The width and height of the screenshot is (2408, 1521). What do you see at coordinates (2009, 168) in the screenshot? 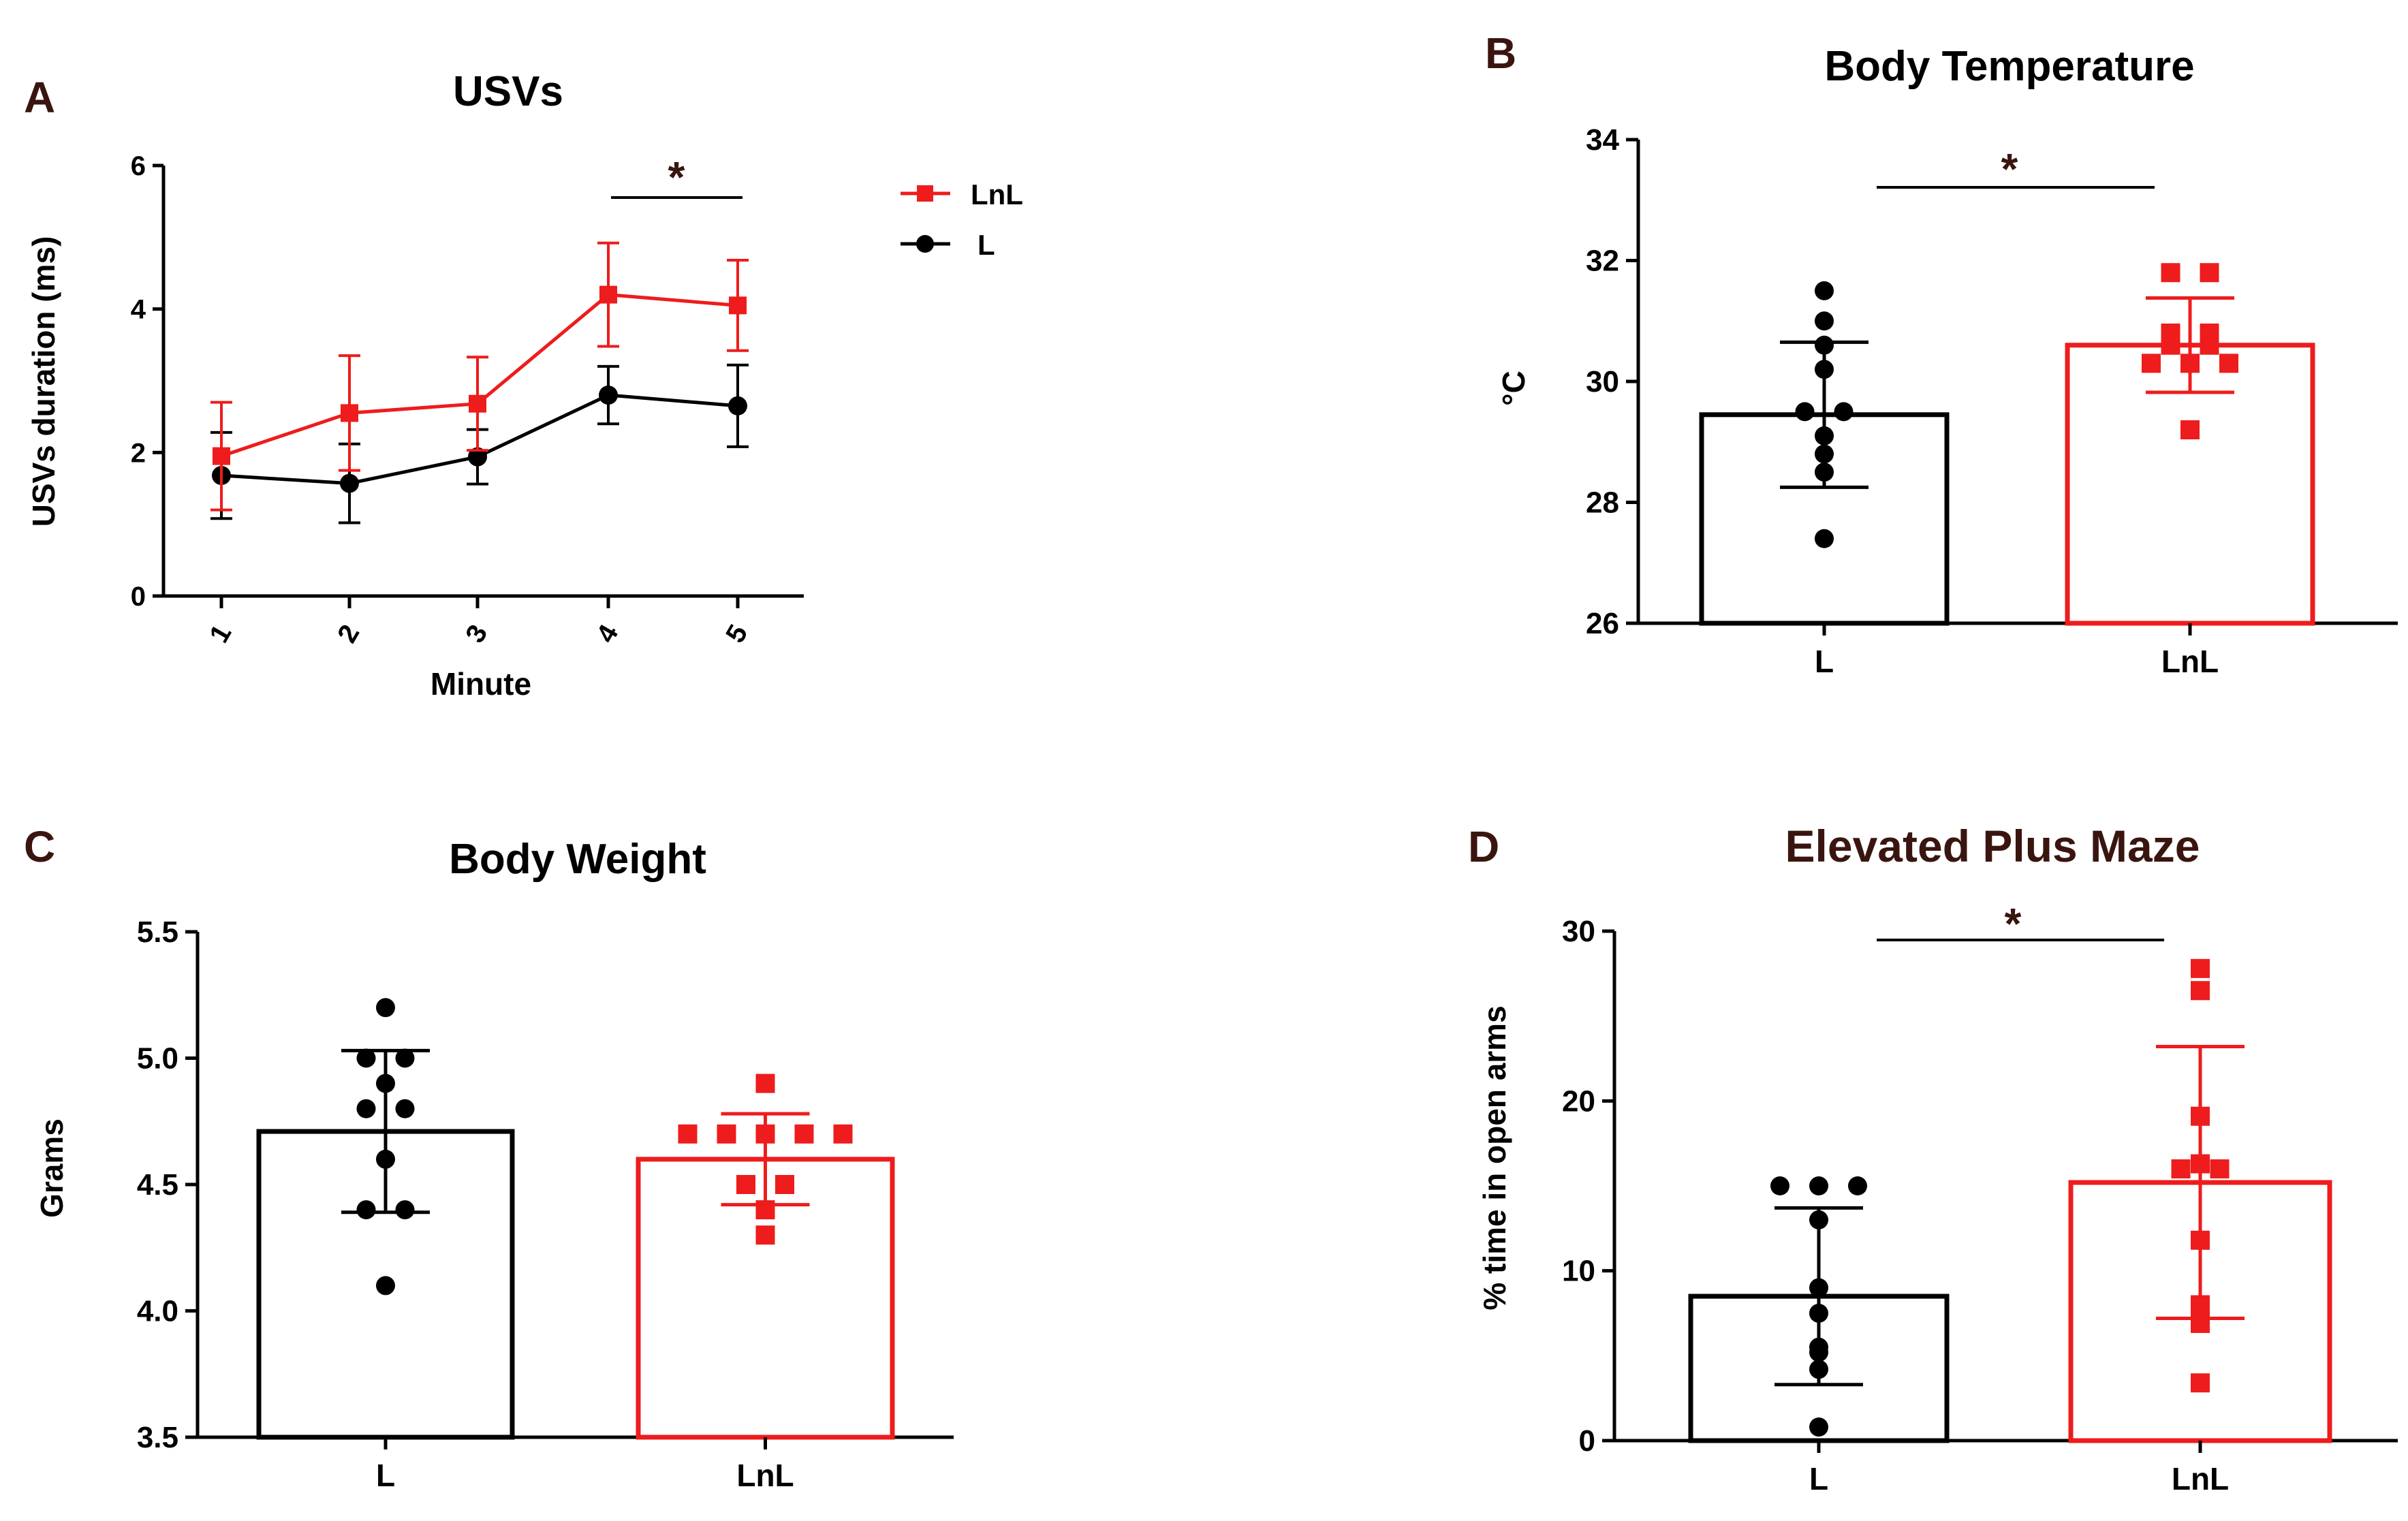
I see `panel-b-significance-star: *` at bounding box center [2009, 168].